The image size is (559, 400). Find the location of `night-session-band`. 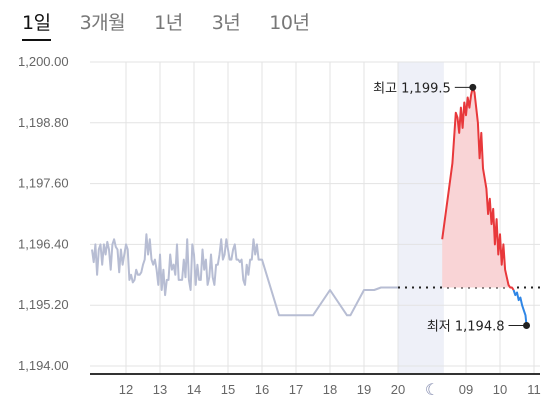

night-session-band is located at coordinates (421, 218).